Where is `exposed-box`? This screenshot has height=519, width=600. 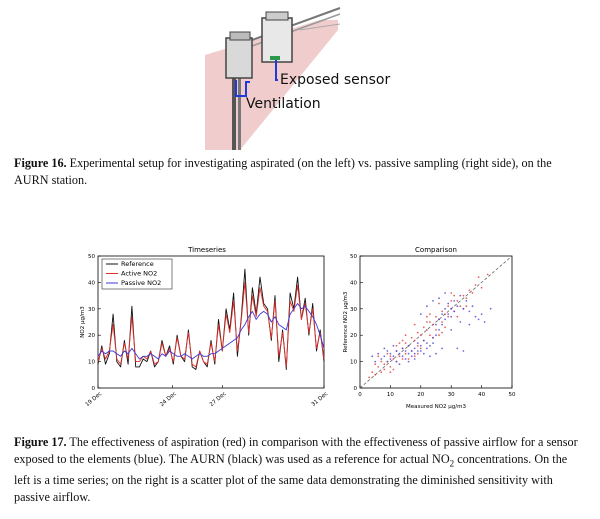 exposed-box is located at coordinates (277, 40).